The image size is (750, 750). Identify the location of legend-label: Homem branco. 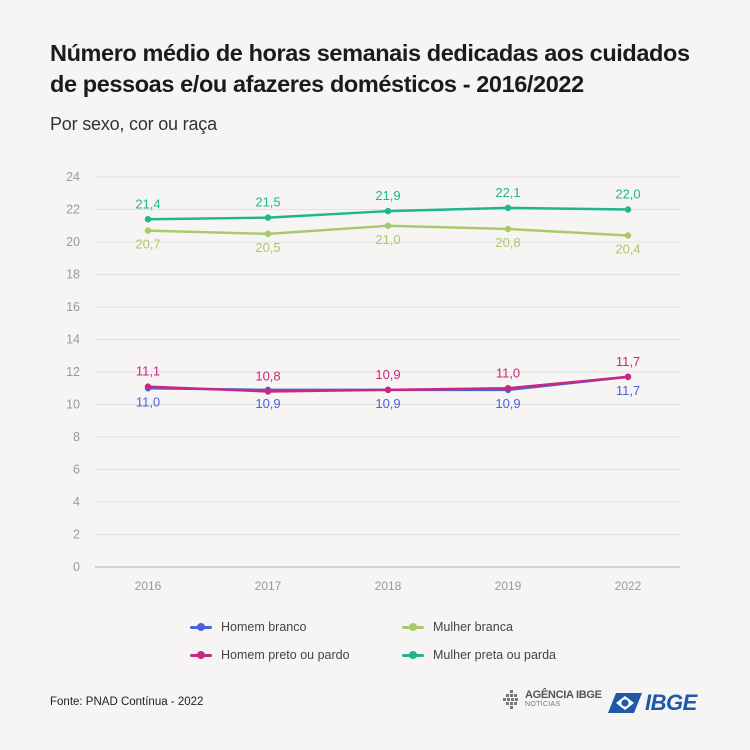
(264, 627).